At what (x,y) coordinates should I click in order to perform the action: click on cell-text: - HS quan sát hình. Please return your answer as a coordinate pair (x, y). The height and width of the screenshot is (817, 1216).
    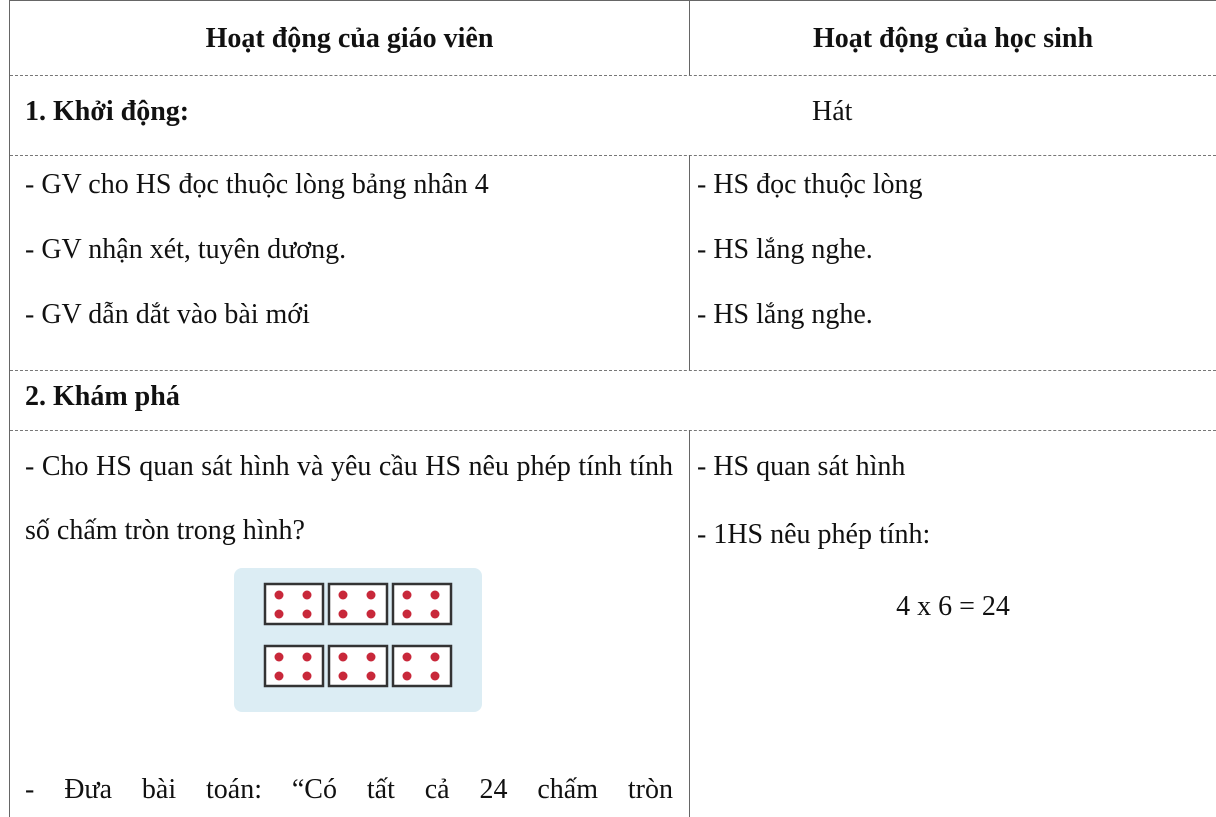
    Looking at the image, I should click on (801, 466).